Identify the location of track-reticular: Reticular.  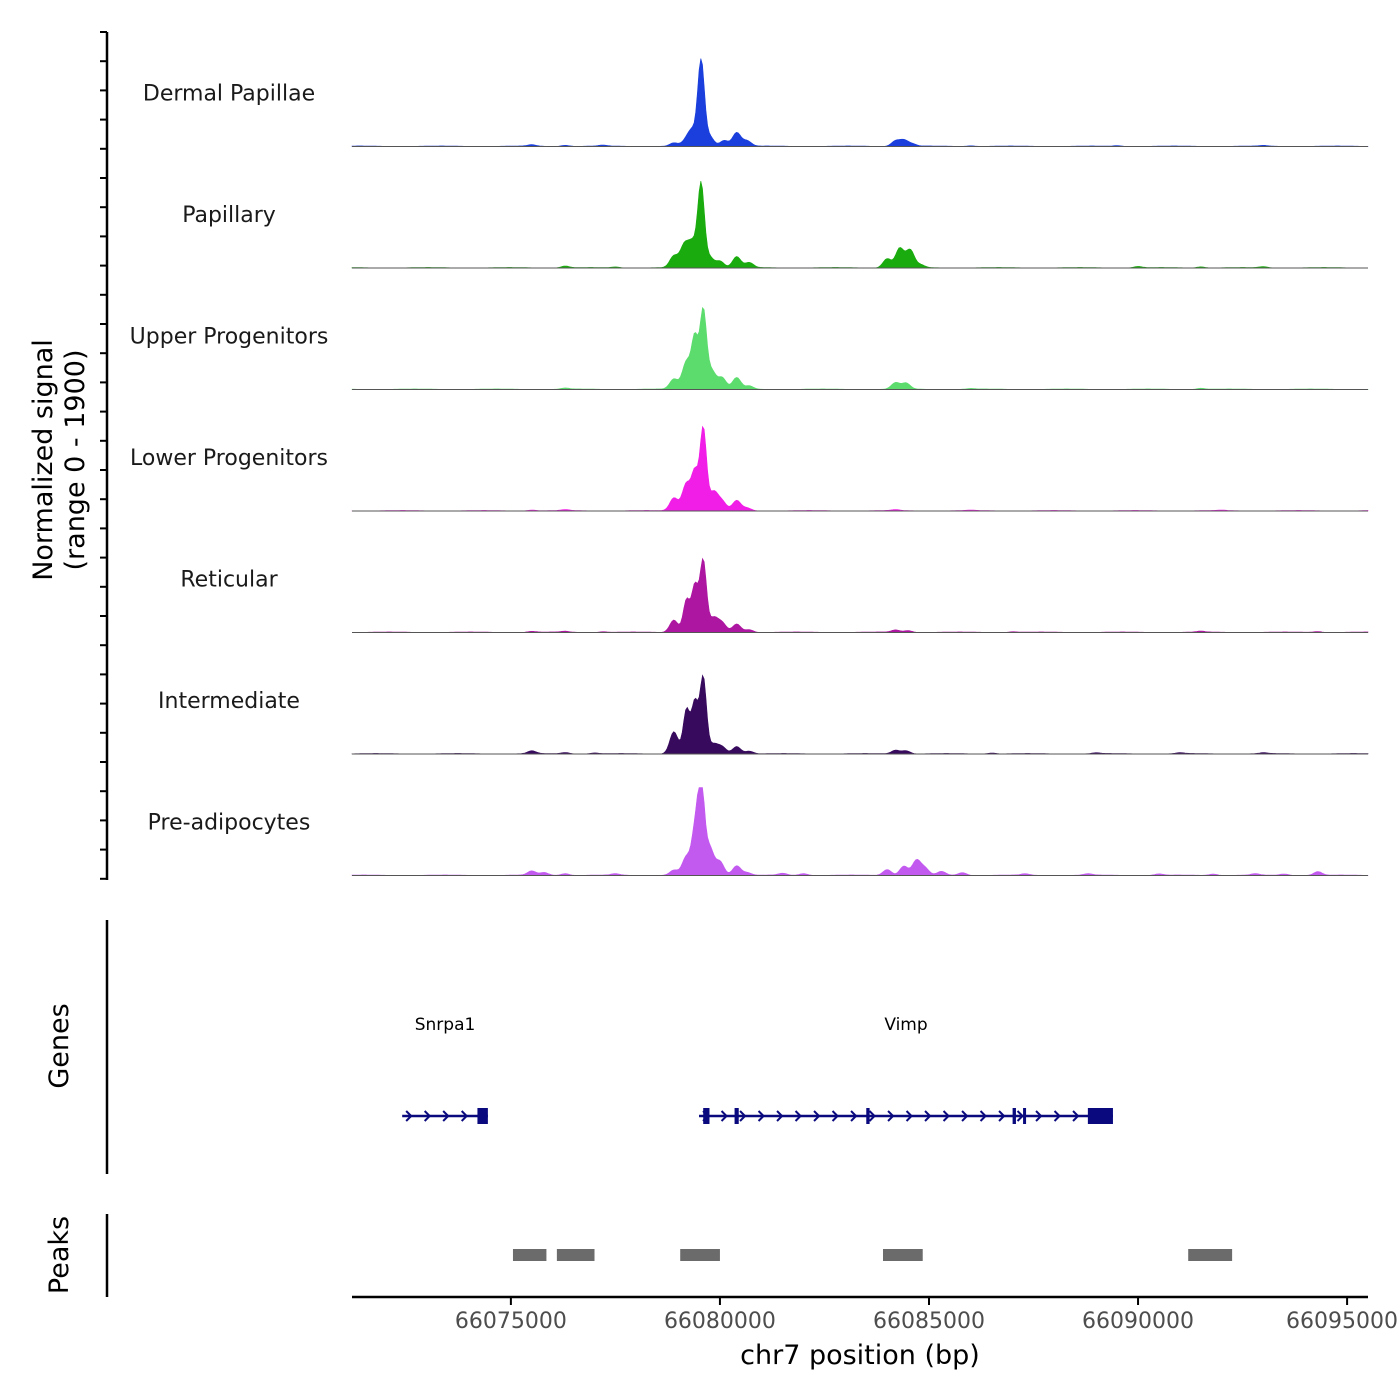
(774, 595).